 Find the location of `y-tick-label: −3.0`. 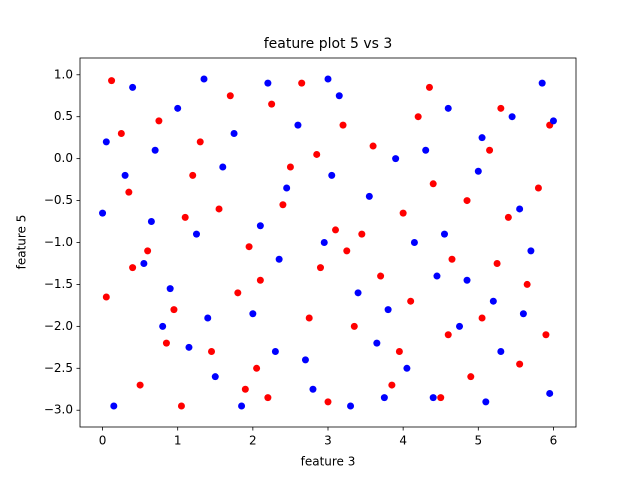

y-tick-label: −3.0 is located at coordinates (58, 410).